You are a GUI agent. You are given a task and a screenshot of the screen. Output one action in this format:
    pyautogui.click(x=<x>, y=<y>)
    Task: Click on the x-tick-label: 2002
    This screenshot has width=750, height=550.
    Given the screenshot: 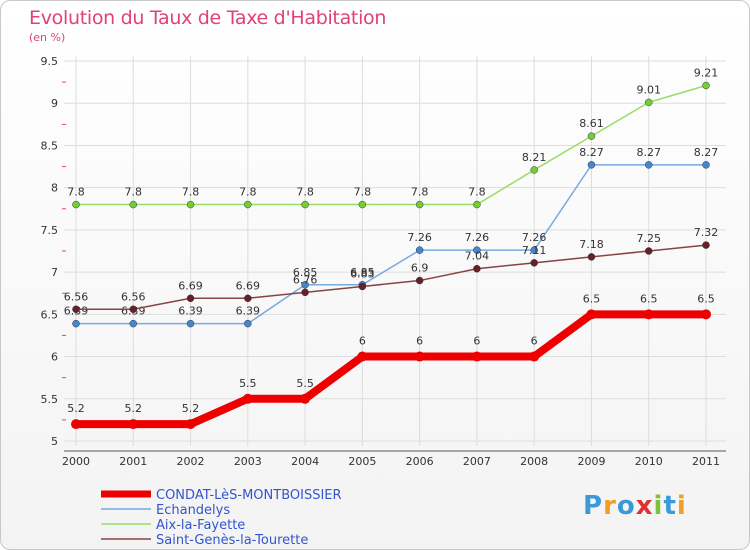 What is the action you would take?
    pyautogui.click(x=191, y=461)
    